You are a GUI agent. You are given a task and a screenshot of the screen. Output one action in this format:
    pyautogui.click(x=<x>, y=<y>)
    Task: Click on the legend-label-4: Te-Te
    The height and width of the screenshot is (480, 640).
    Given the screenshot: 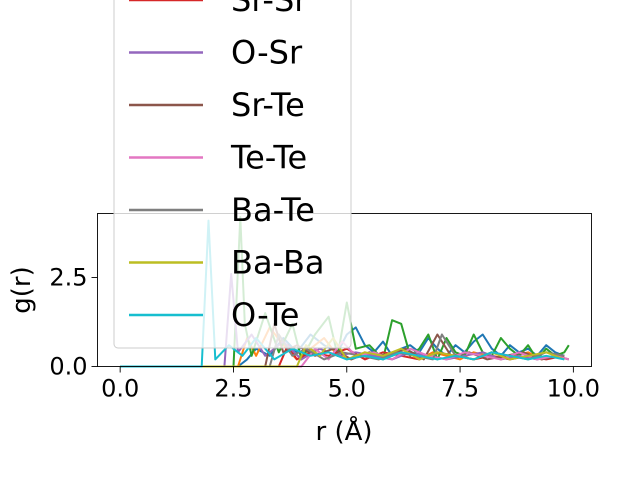 What is the action you would take?
    pyautogui.click(x=268, y=158)
    